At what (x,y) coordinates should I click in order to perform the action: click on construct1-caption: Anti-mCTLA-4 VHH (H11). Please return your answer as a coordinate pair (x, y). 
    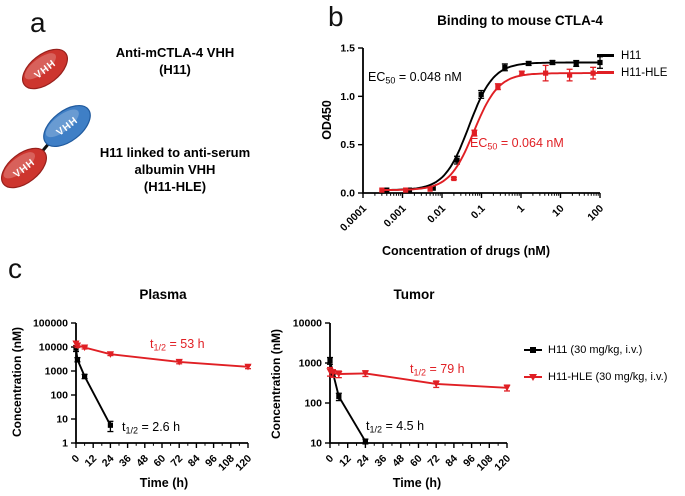
    Looking at the image, I should click on (175, 61).